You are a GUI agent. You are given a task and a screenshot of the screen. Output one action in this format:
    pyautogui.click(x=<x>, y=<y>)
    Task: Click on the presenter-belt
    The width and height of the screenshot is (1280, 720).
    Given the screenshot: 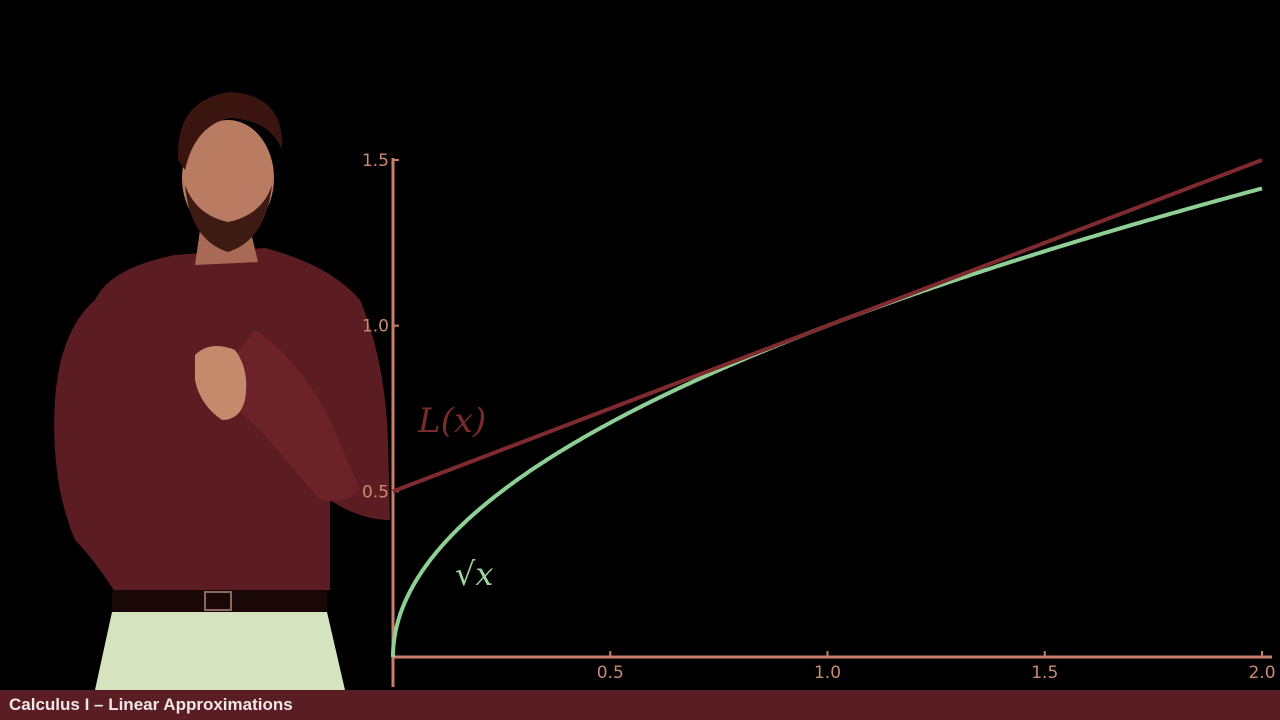 What is the action you would take?
    pyautogui.click(x=219, y=601)
    